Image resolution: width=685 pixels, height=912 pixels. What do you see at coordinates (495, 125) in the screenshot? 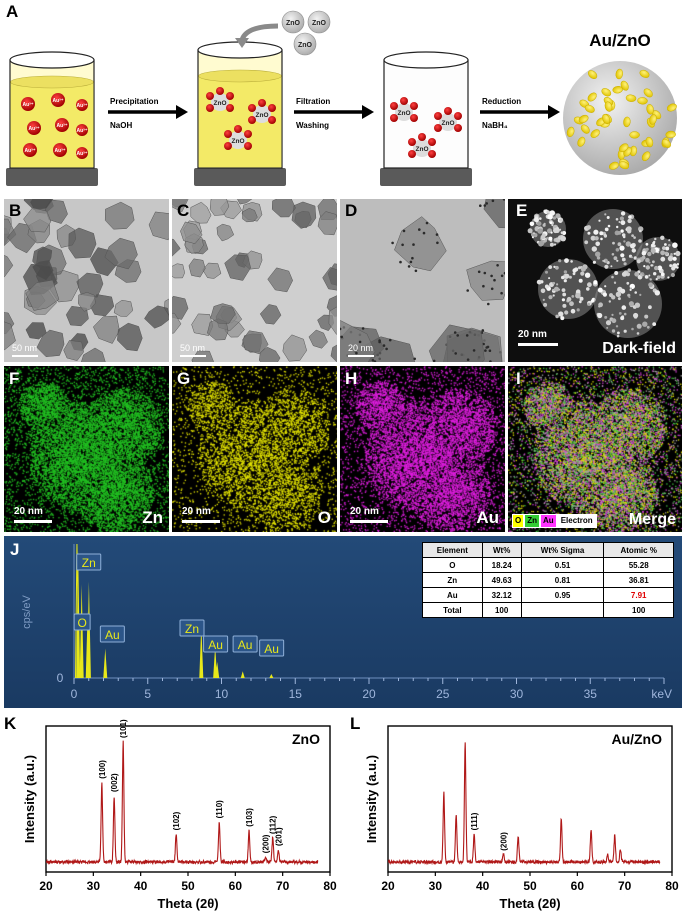
I see `step-3-bottom: NaBH₄` at bounding box center [495, 125].